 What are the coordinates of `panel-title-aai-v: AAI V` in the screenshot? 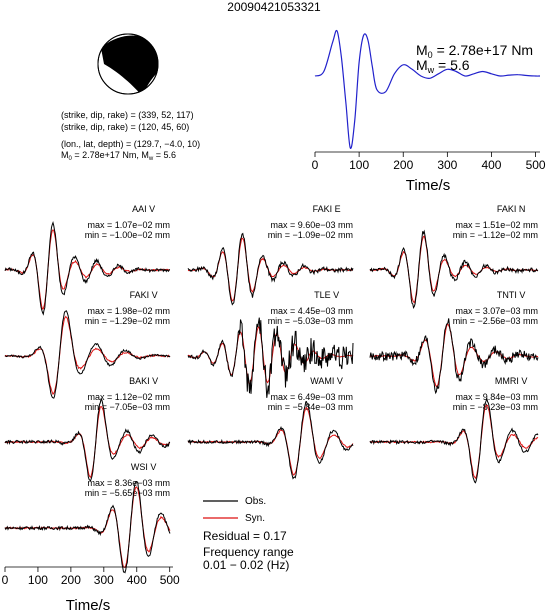 It's located at (143, 209).